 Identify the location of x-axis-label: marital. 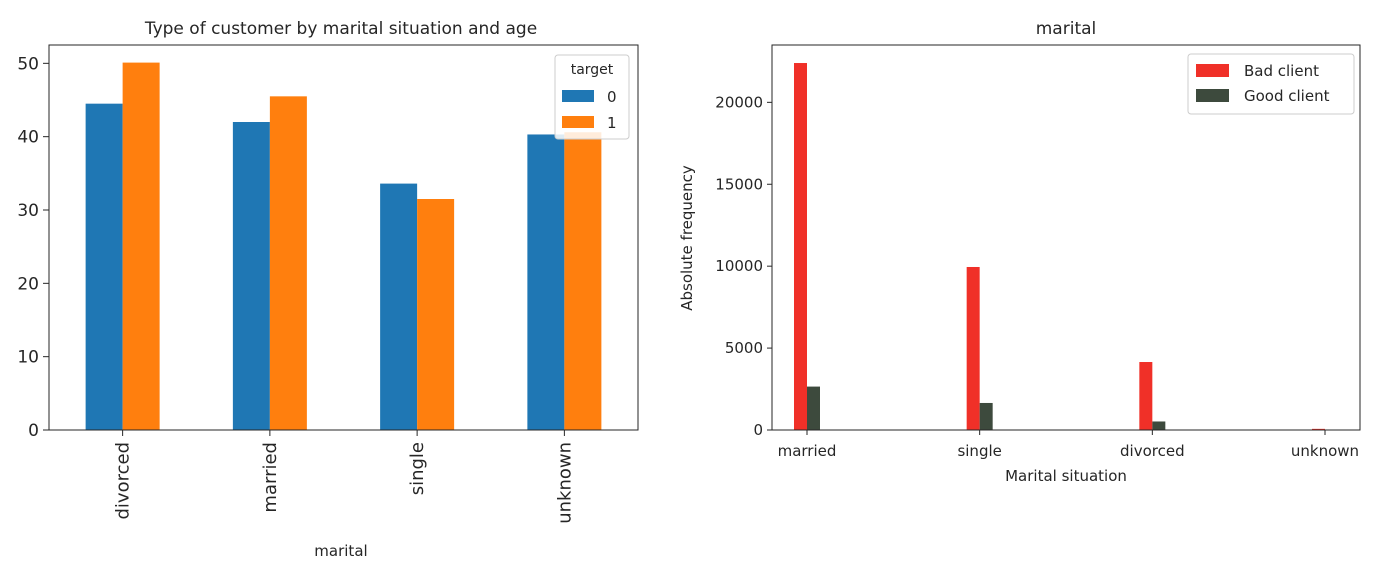
(340, 551).